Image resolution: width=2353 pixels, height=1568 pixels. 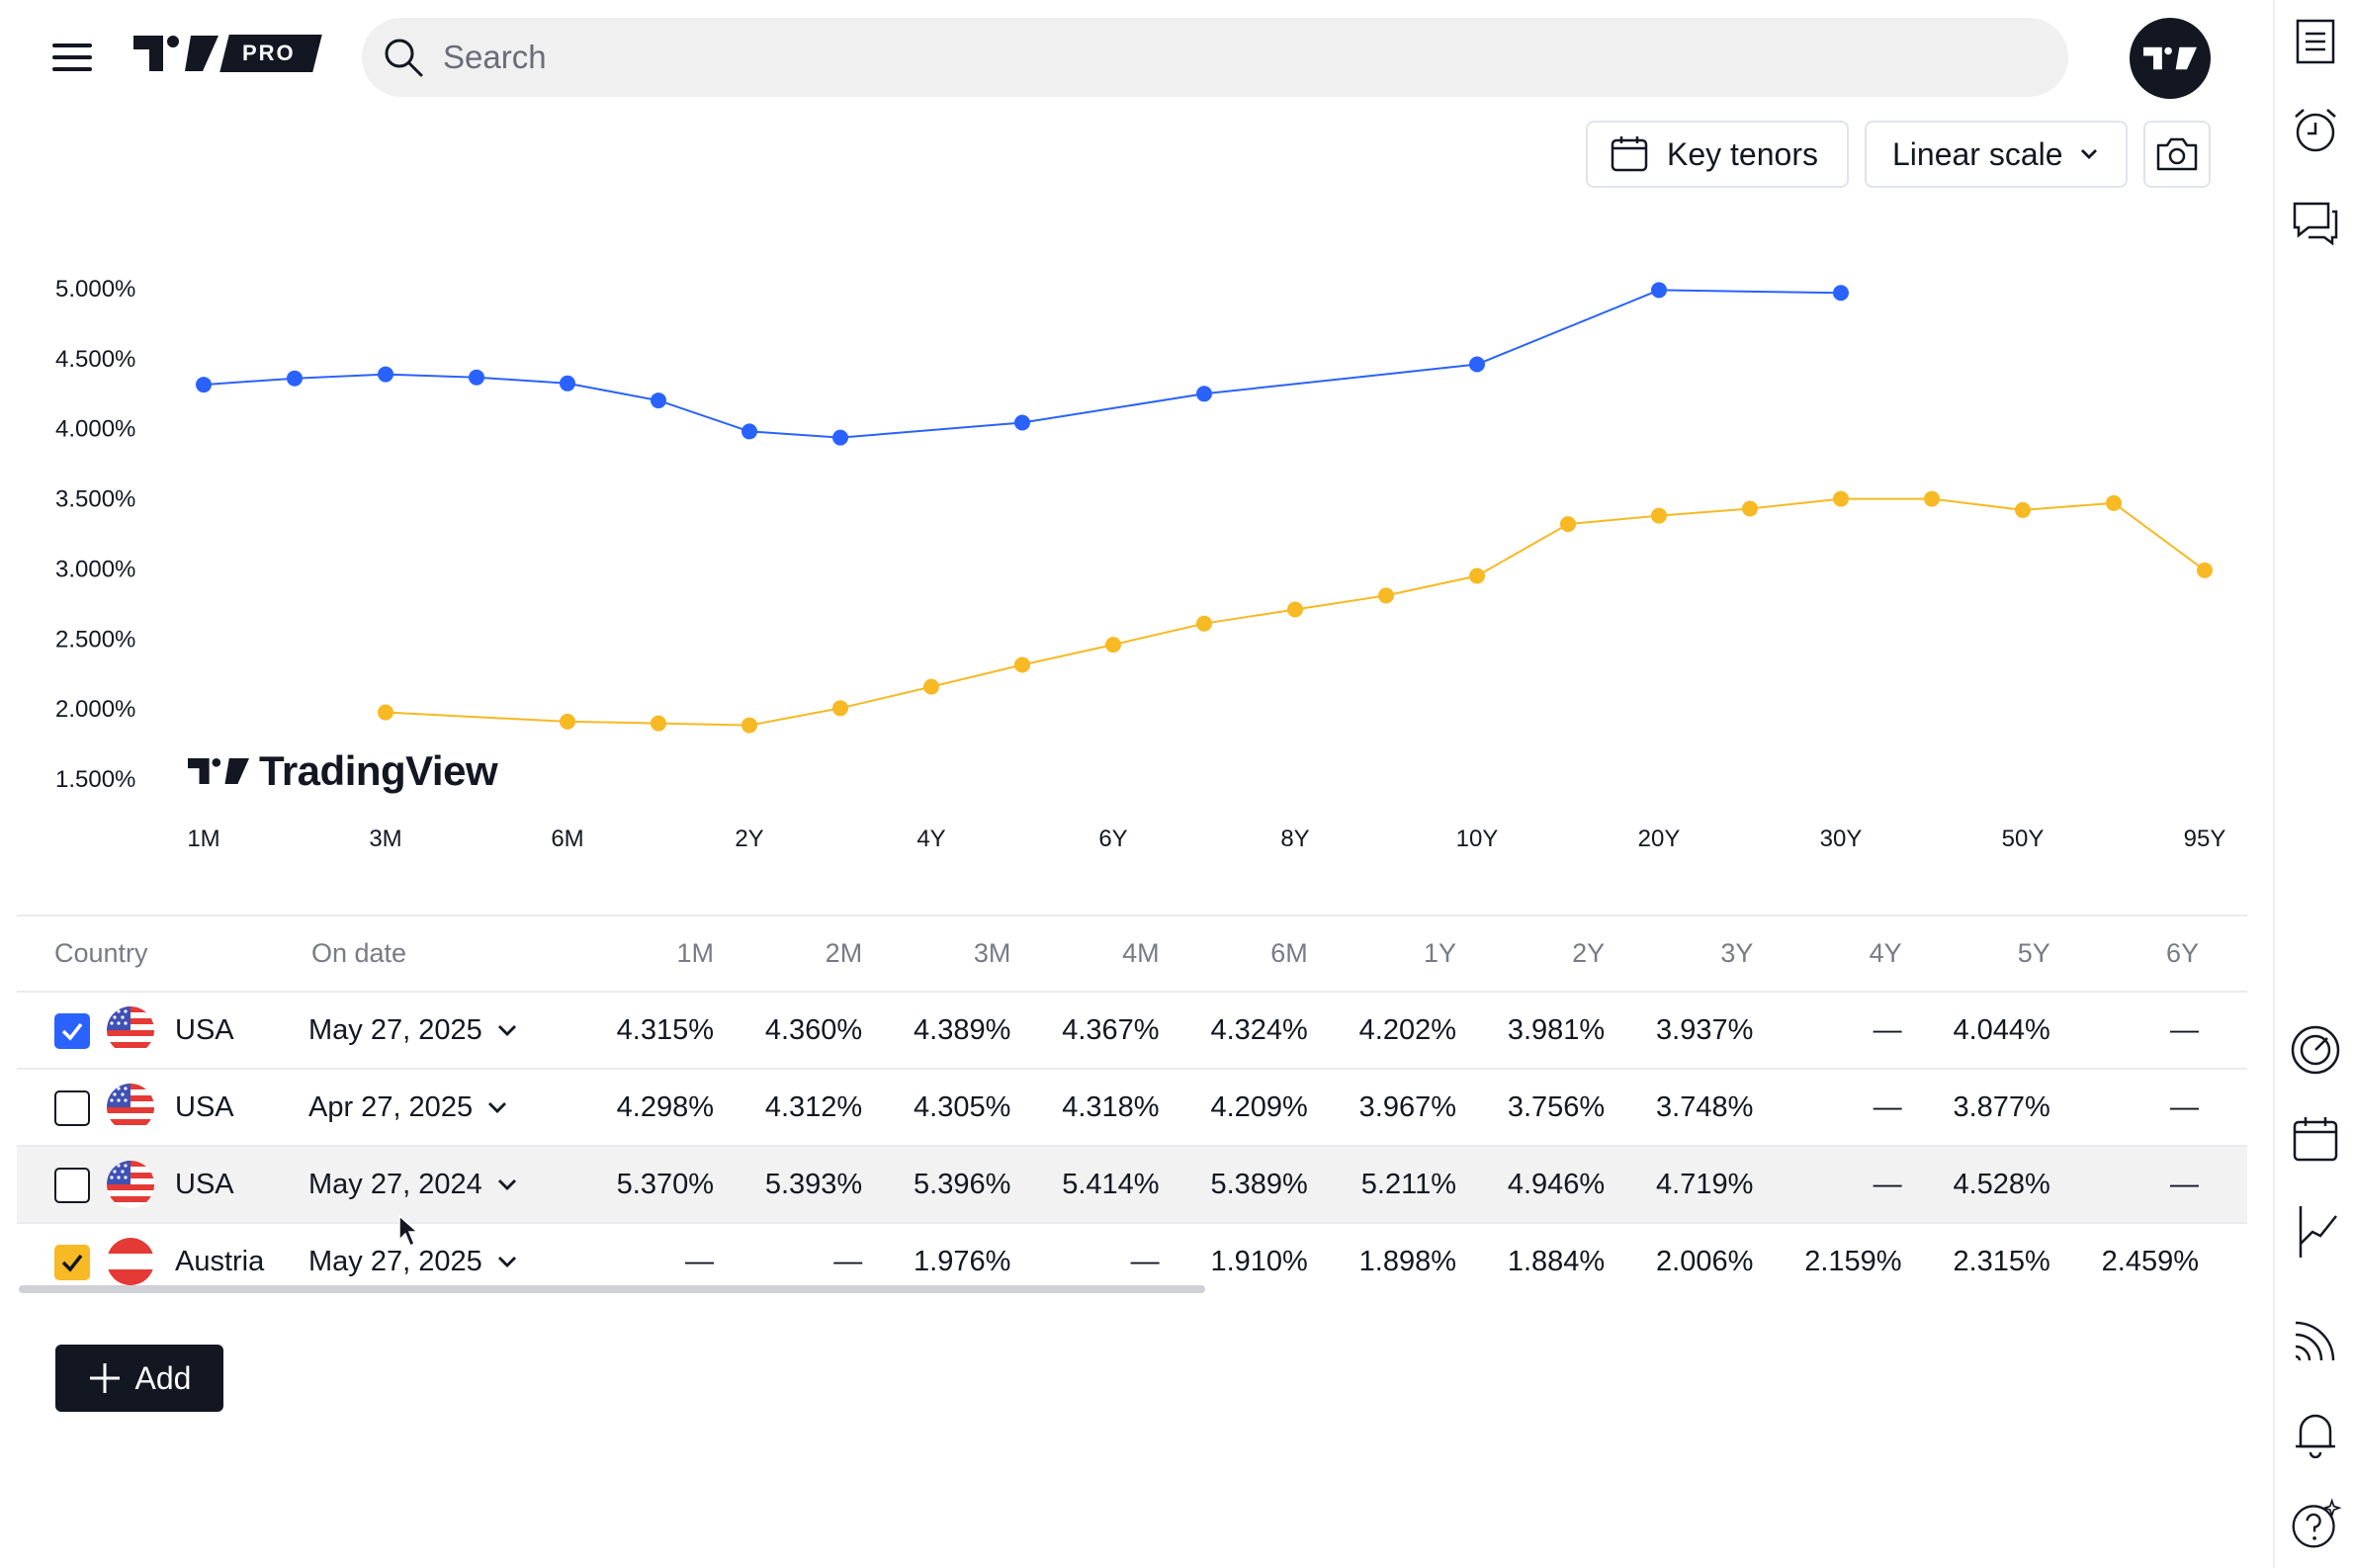 I want to click on header-tenor: 2M, so click(x=844, y=953).